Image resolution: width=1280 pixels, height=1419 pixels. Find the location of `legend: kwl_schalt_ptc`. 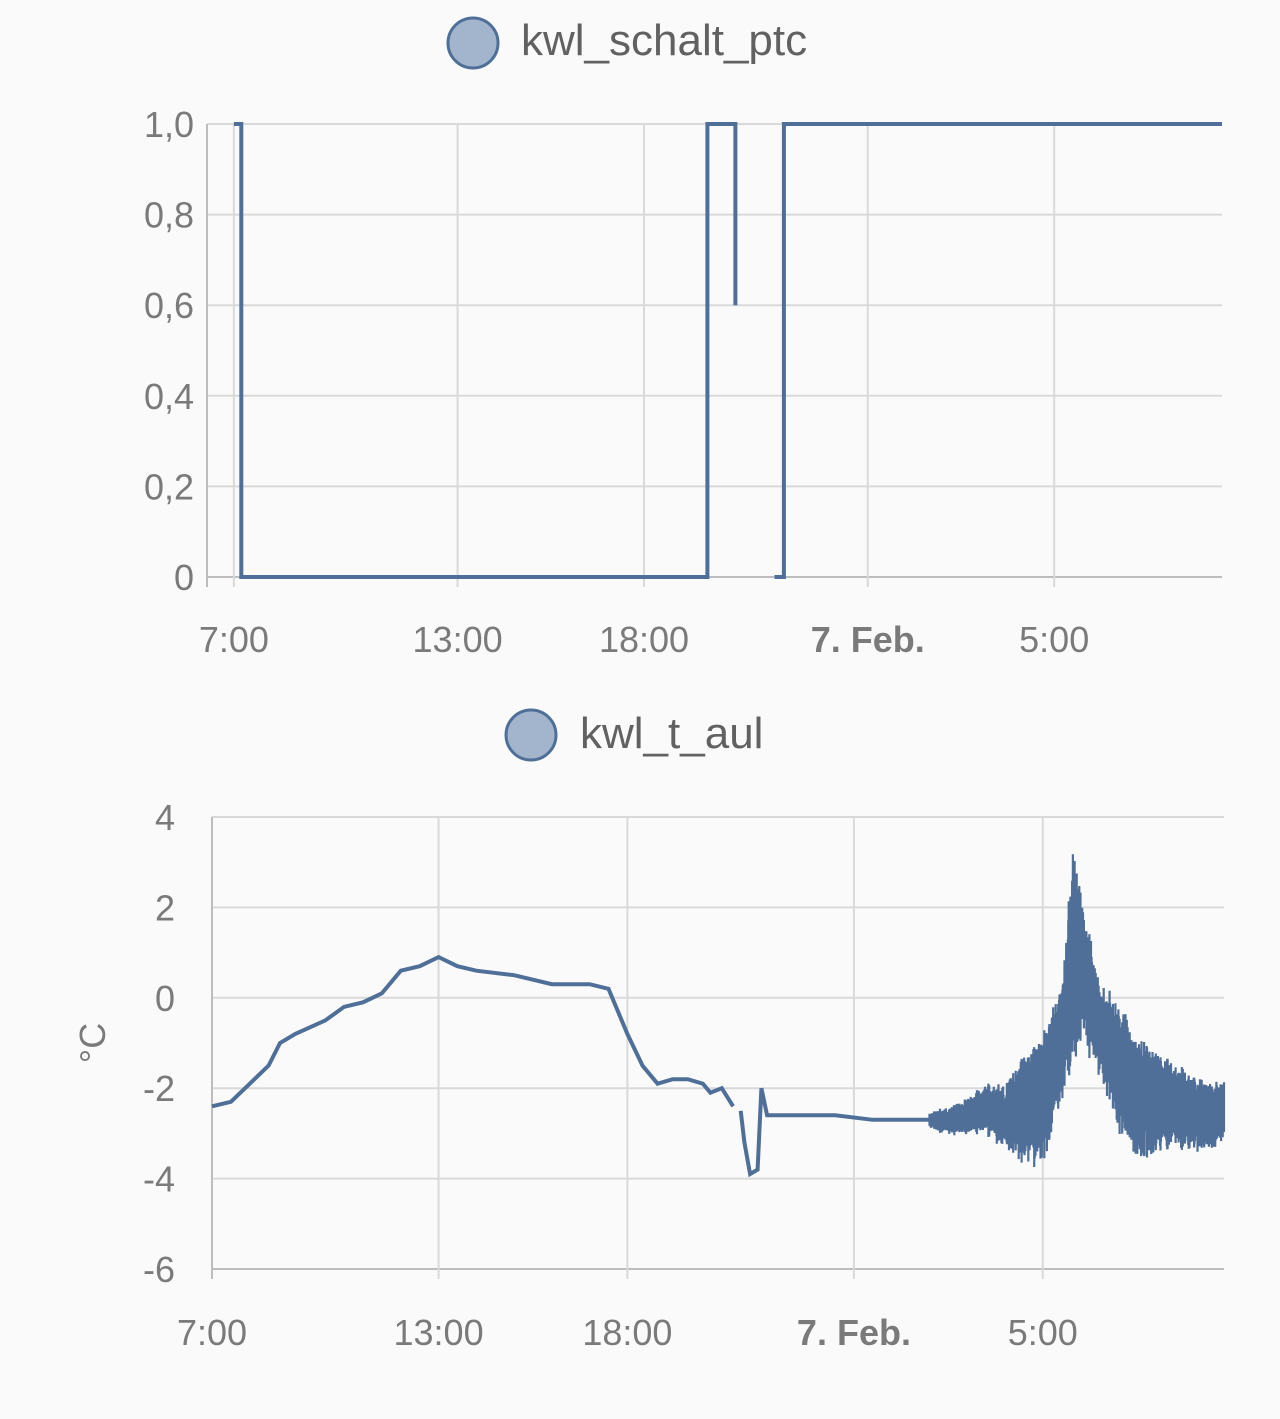

legend: kwl_schalt_ptc is located at coordinates (626, 43).